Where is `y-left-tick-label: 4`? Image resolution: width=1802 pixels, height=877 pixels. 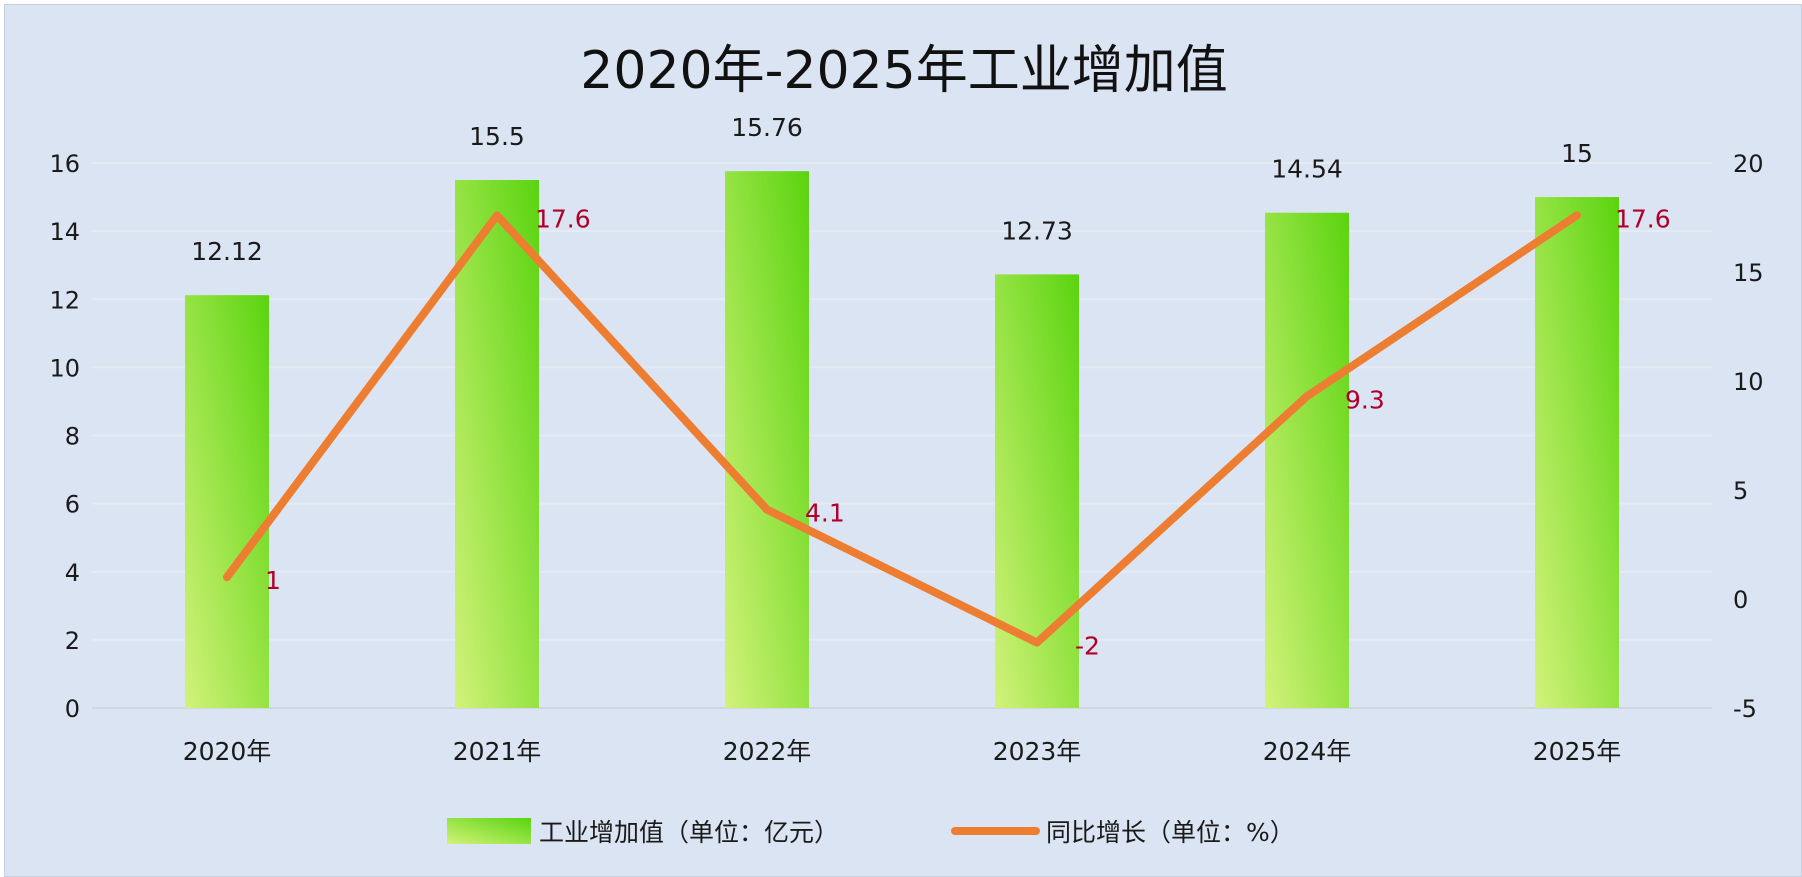
y-left-tick-label: 4 is located at coordinates (72, 573).